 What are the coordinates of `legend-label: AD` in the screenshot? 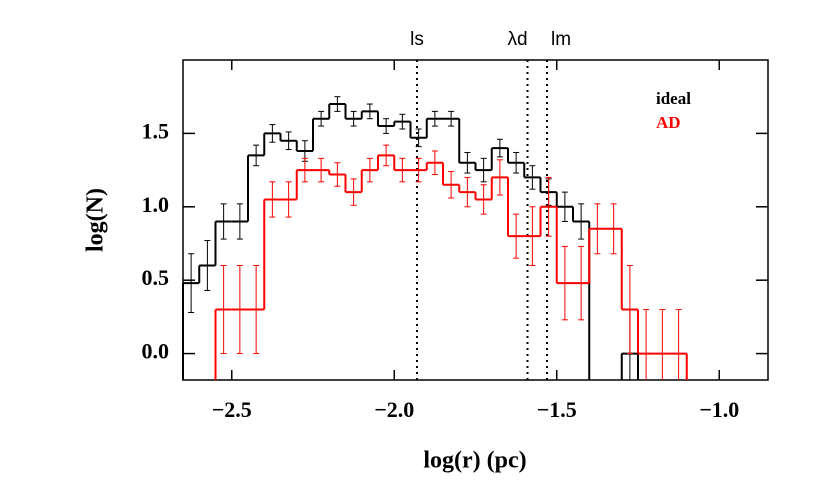 It's located at (668, 122).